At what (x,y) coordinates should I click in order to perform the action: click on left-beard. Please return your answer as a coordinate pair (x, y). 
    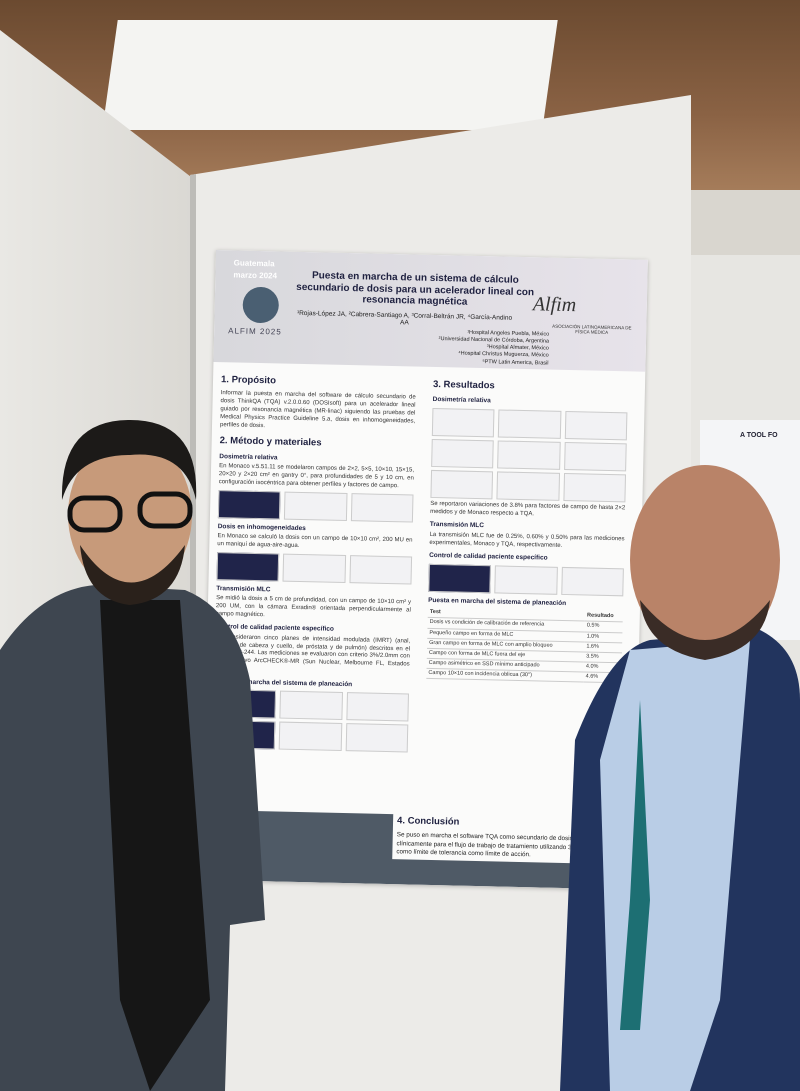
    Looking at the image, I should click on (132, 575).